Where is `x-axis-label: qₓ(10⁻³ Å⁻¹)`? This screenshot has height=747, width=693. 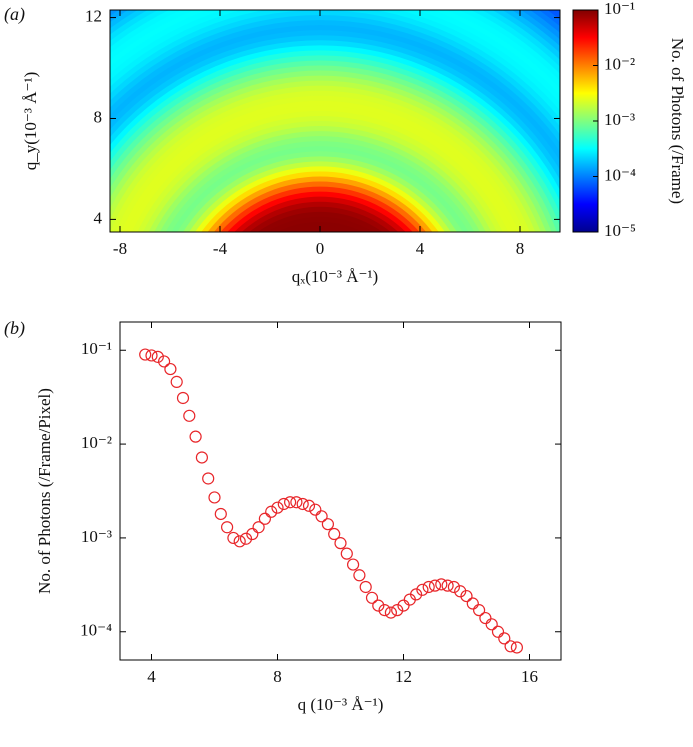
x-axis-label: qₓ(10⁻³ Å⁻¹) is located at coordinates (335, 276).